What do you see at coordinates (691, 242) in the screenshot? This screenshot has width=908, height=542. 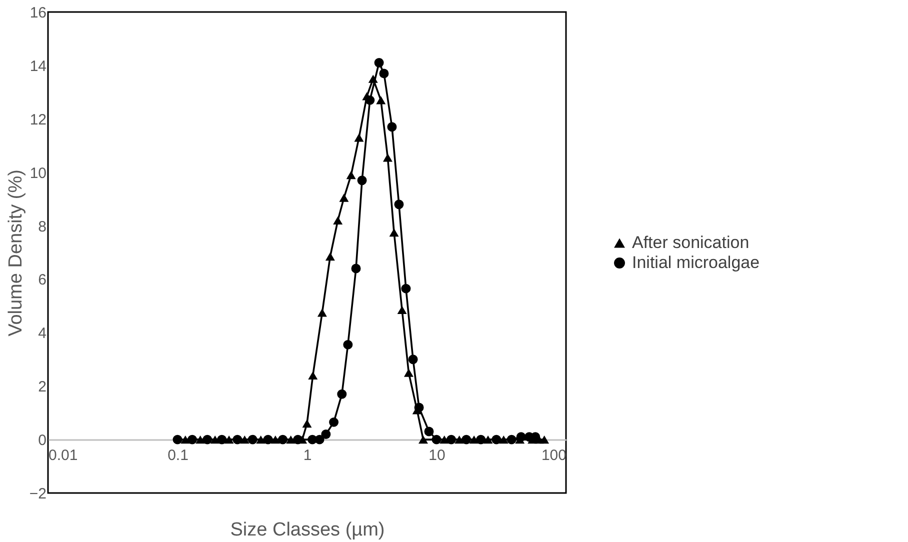 I see `legend-label: After sonication` at bounding box center [691, 242].